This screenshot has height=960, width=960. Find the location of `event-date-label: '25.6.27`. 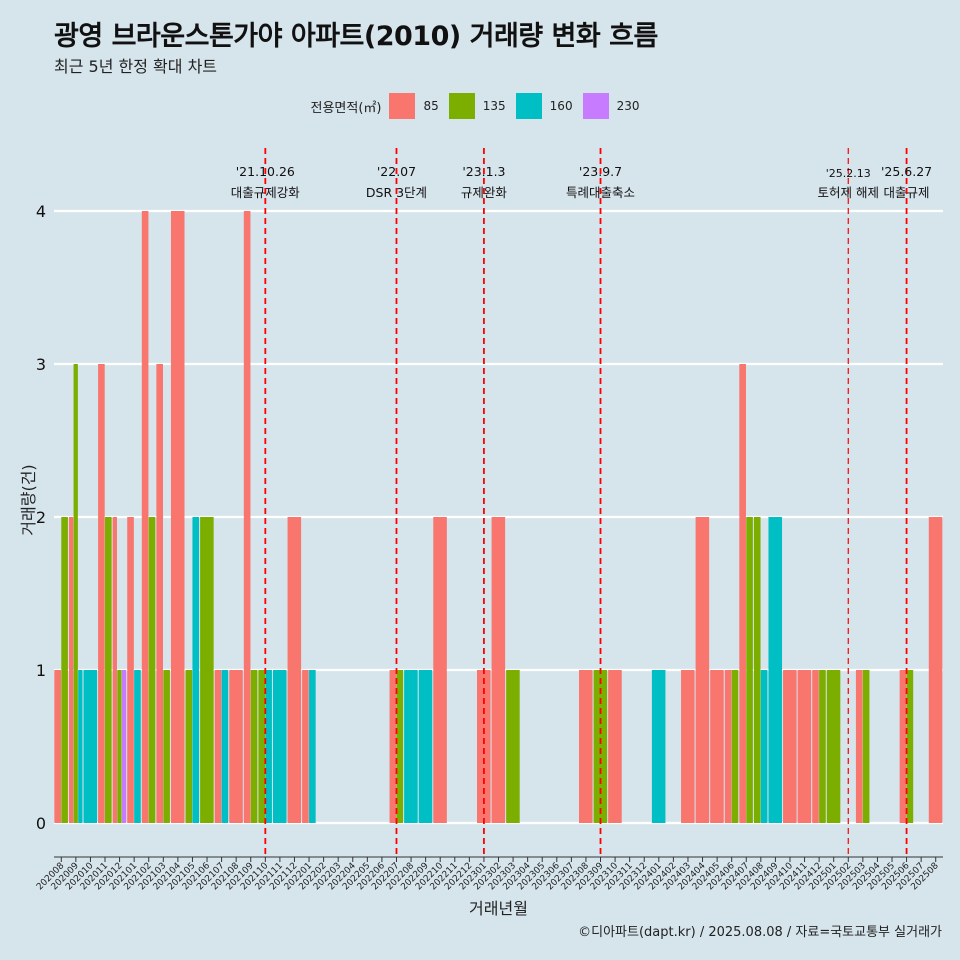

event-date-label: '25.6.27 is located at coordinates (906, 171).